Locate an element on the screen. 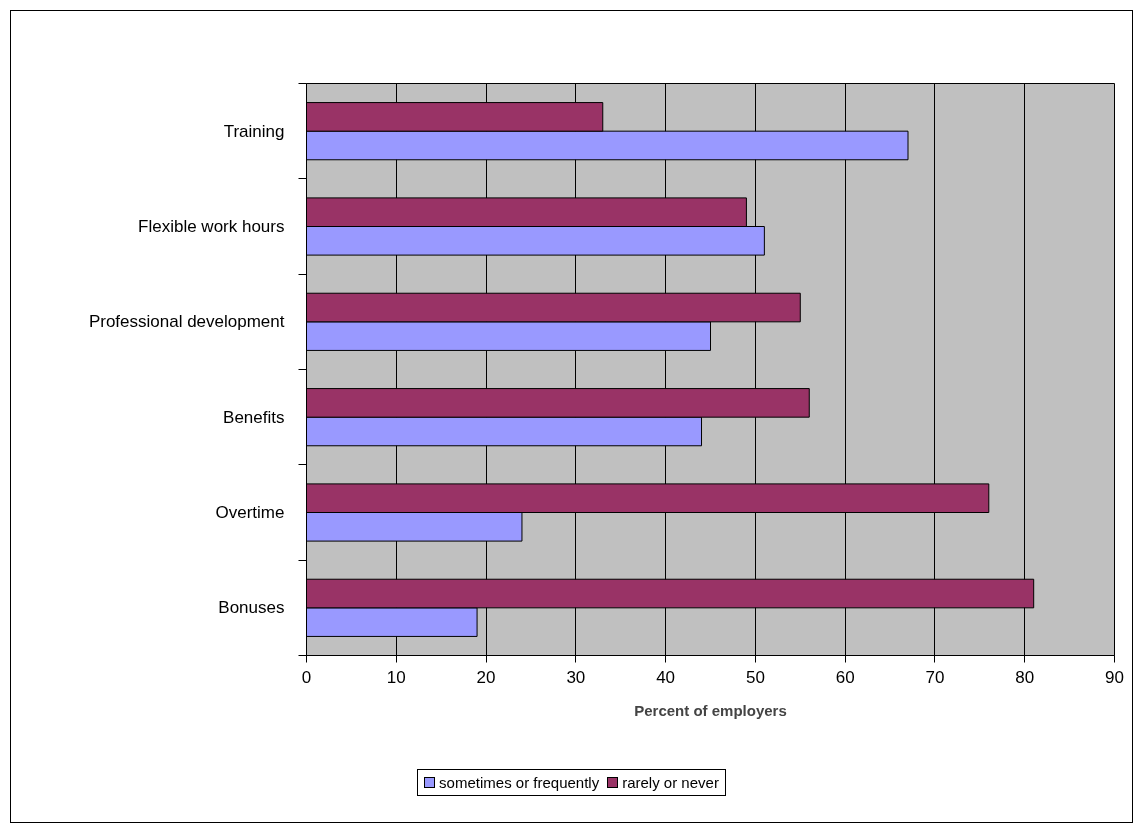 This screenshot has height=833, width=1143. x-tick-label: 90 is located at coordinates (1114, 677).